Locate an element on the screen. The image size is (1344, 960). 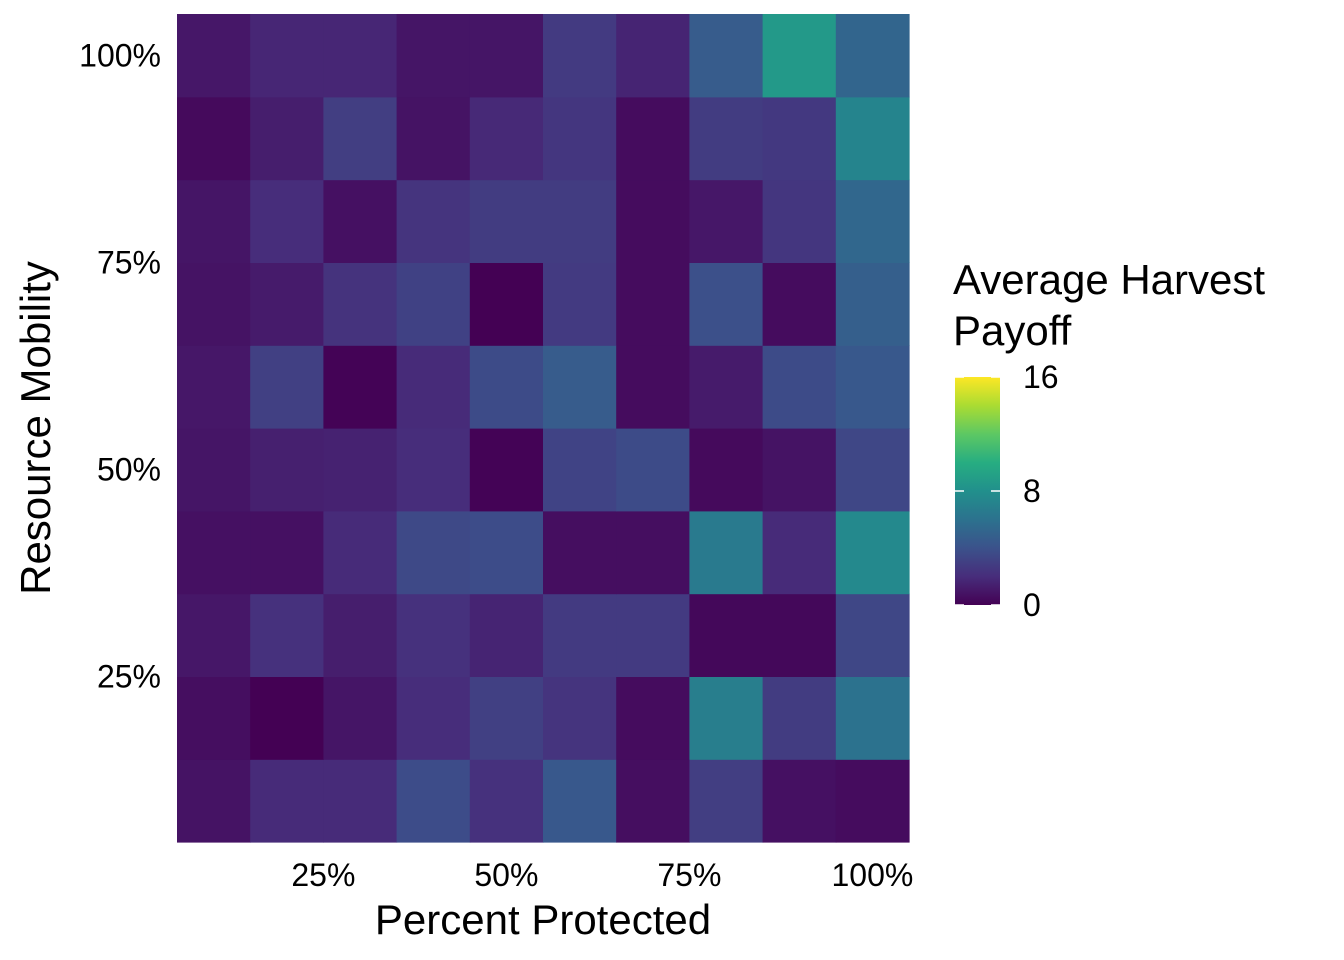
y-tick-label: 25% is located at coordinates (129, 676).